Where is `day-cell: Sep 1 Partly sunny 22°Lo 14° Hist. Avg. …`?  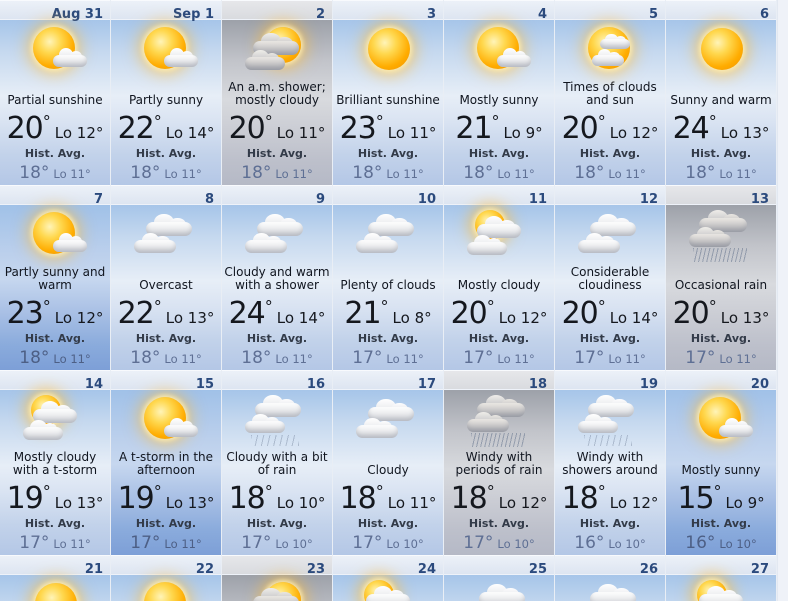 day-cell: Sep 1 Partly sunny 22°Lo 14° Hist. Avg. … is located at coordinates (166, 92).